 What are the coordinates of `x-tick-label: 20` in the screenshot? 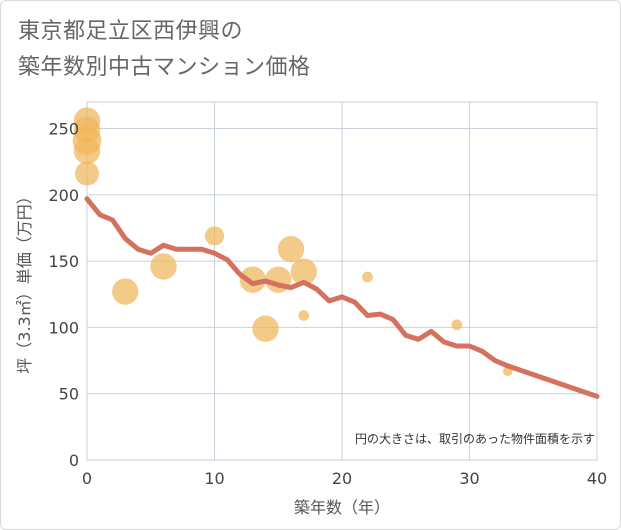 It's located at (342, 478).